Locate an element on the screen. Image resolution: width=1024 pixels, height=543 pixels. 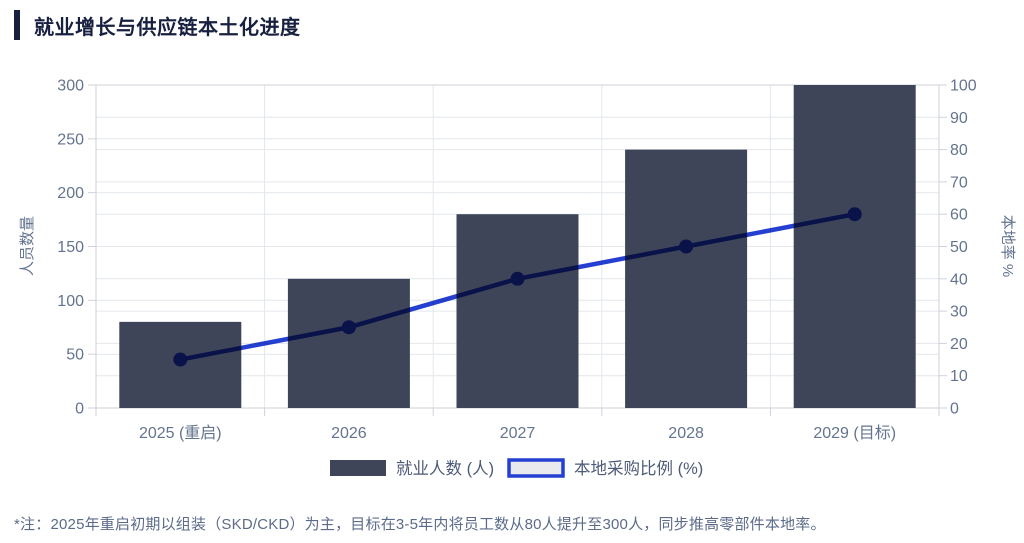
right-tick-label: 70 is located at coordinates (959, 182).